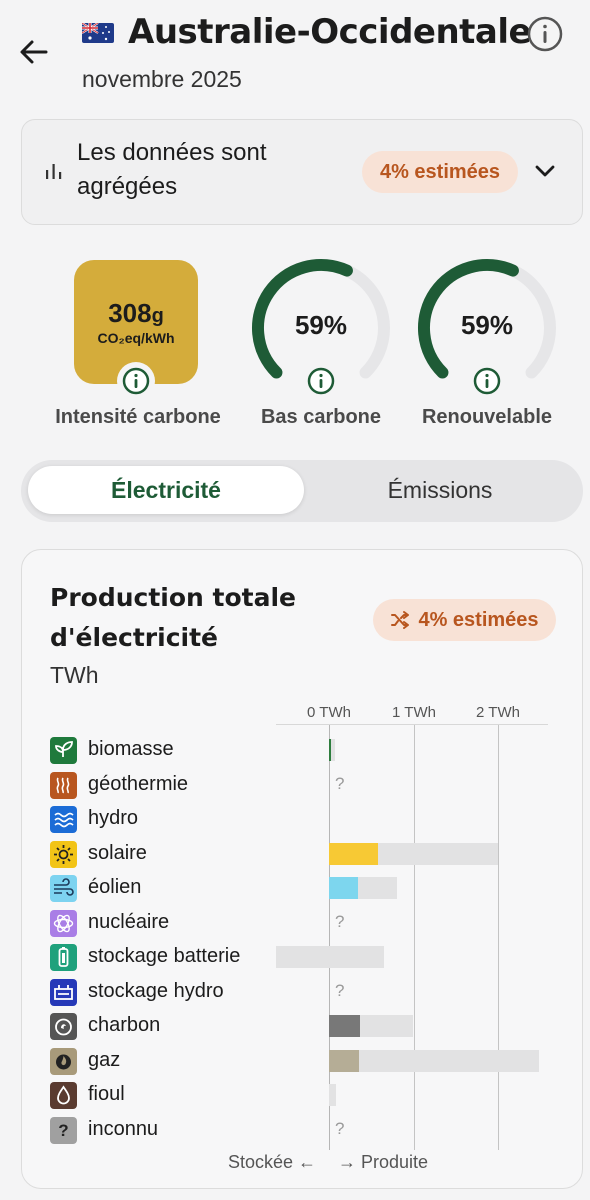 Image resolution: width=590 pixels, height=1200 pixels. Describe the element at coordinates (302, 957) in the screenshot. I see `stored-capacity-bar` at that location.